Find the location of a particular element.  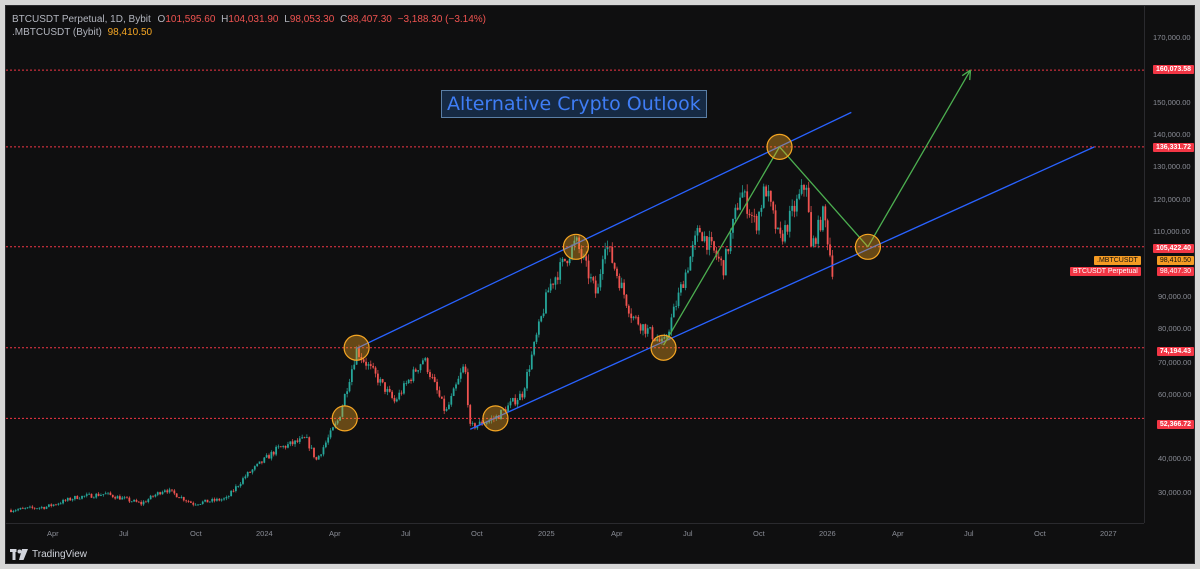

projection-segment is located at coordinates (824, 197).